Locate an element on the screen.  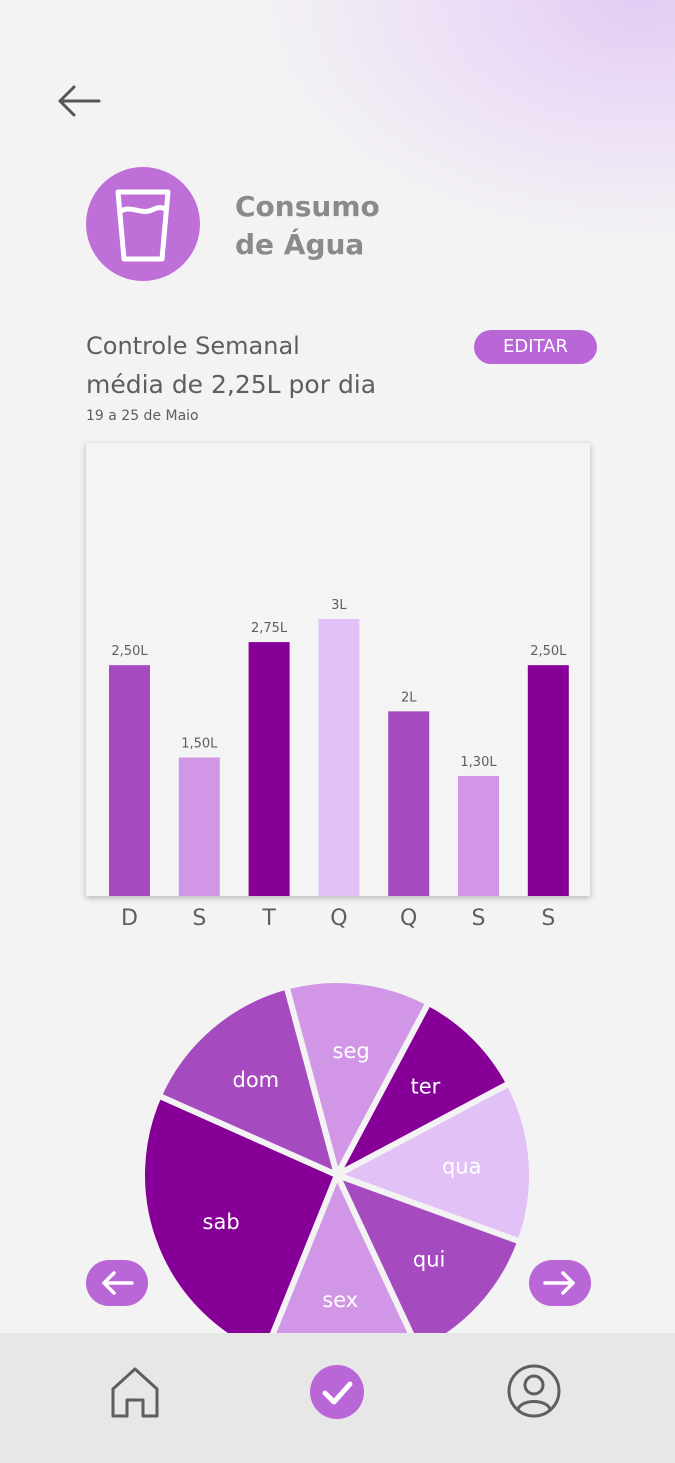
chart-data-label: 2L is located at coordinates (409, 697).